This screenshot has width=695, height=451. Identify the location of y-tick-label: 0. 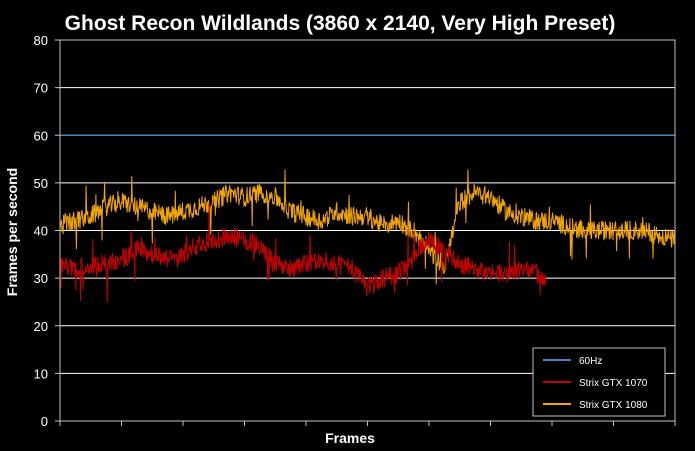
(44, 421).